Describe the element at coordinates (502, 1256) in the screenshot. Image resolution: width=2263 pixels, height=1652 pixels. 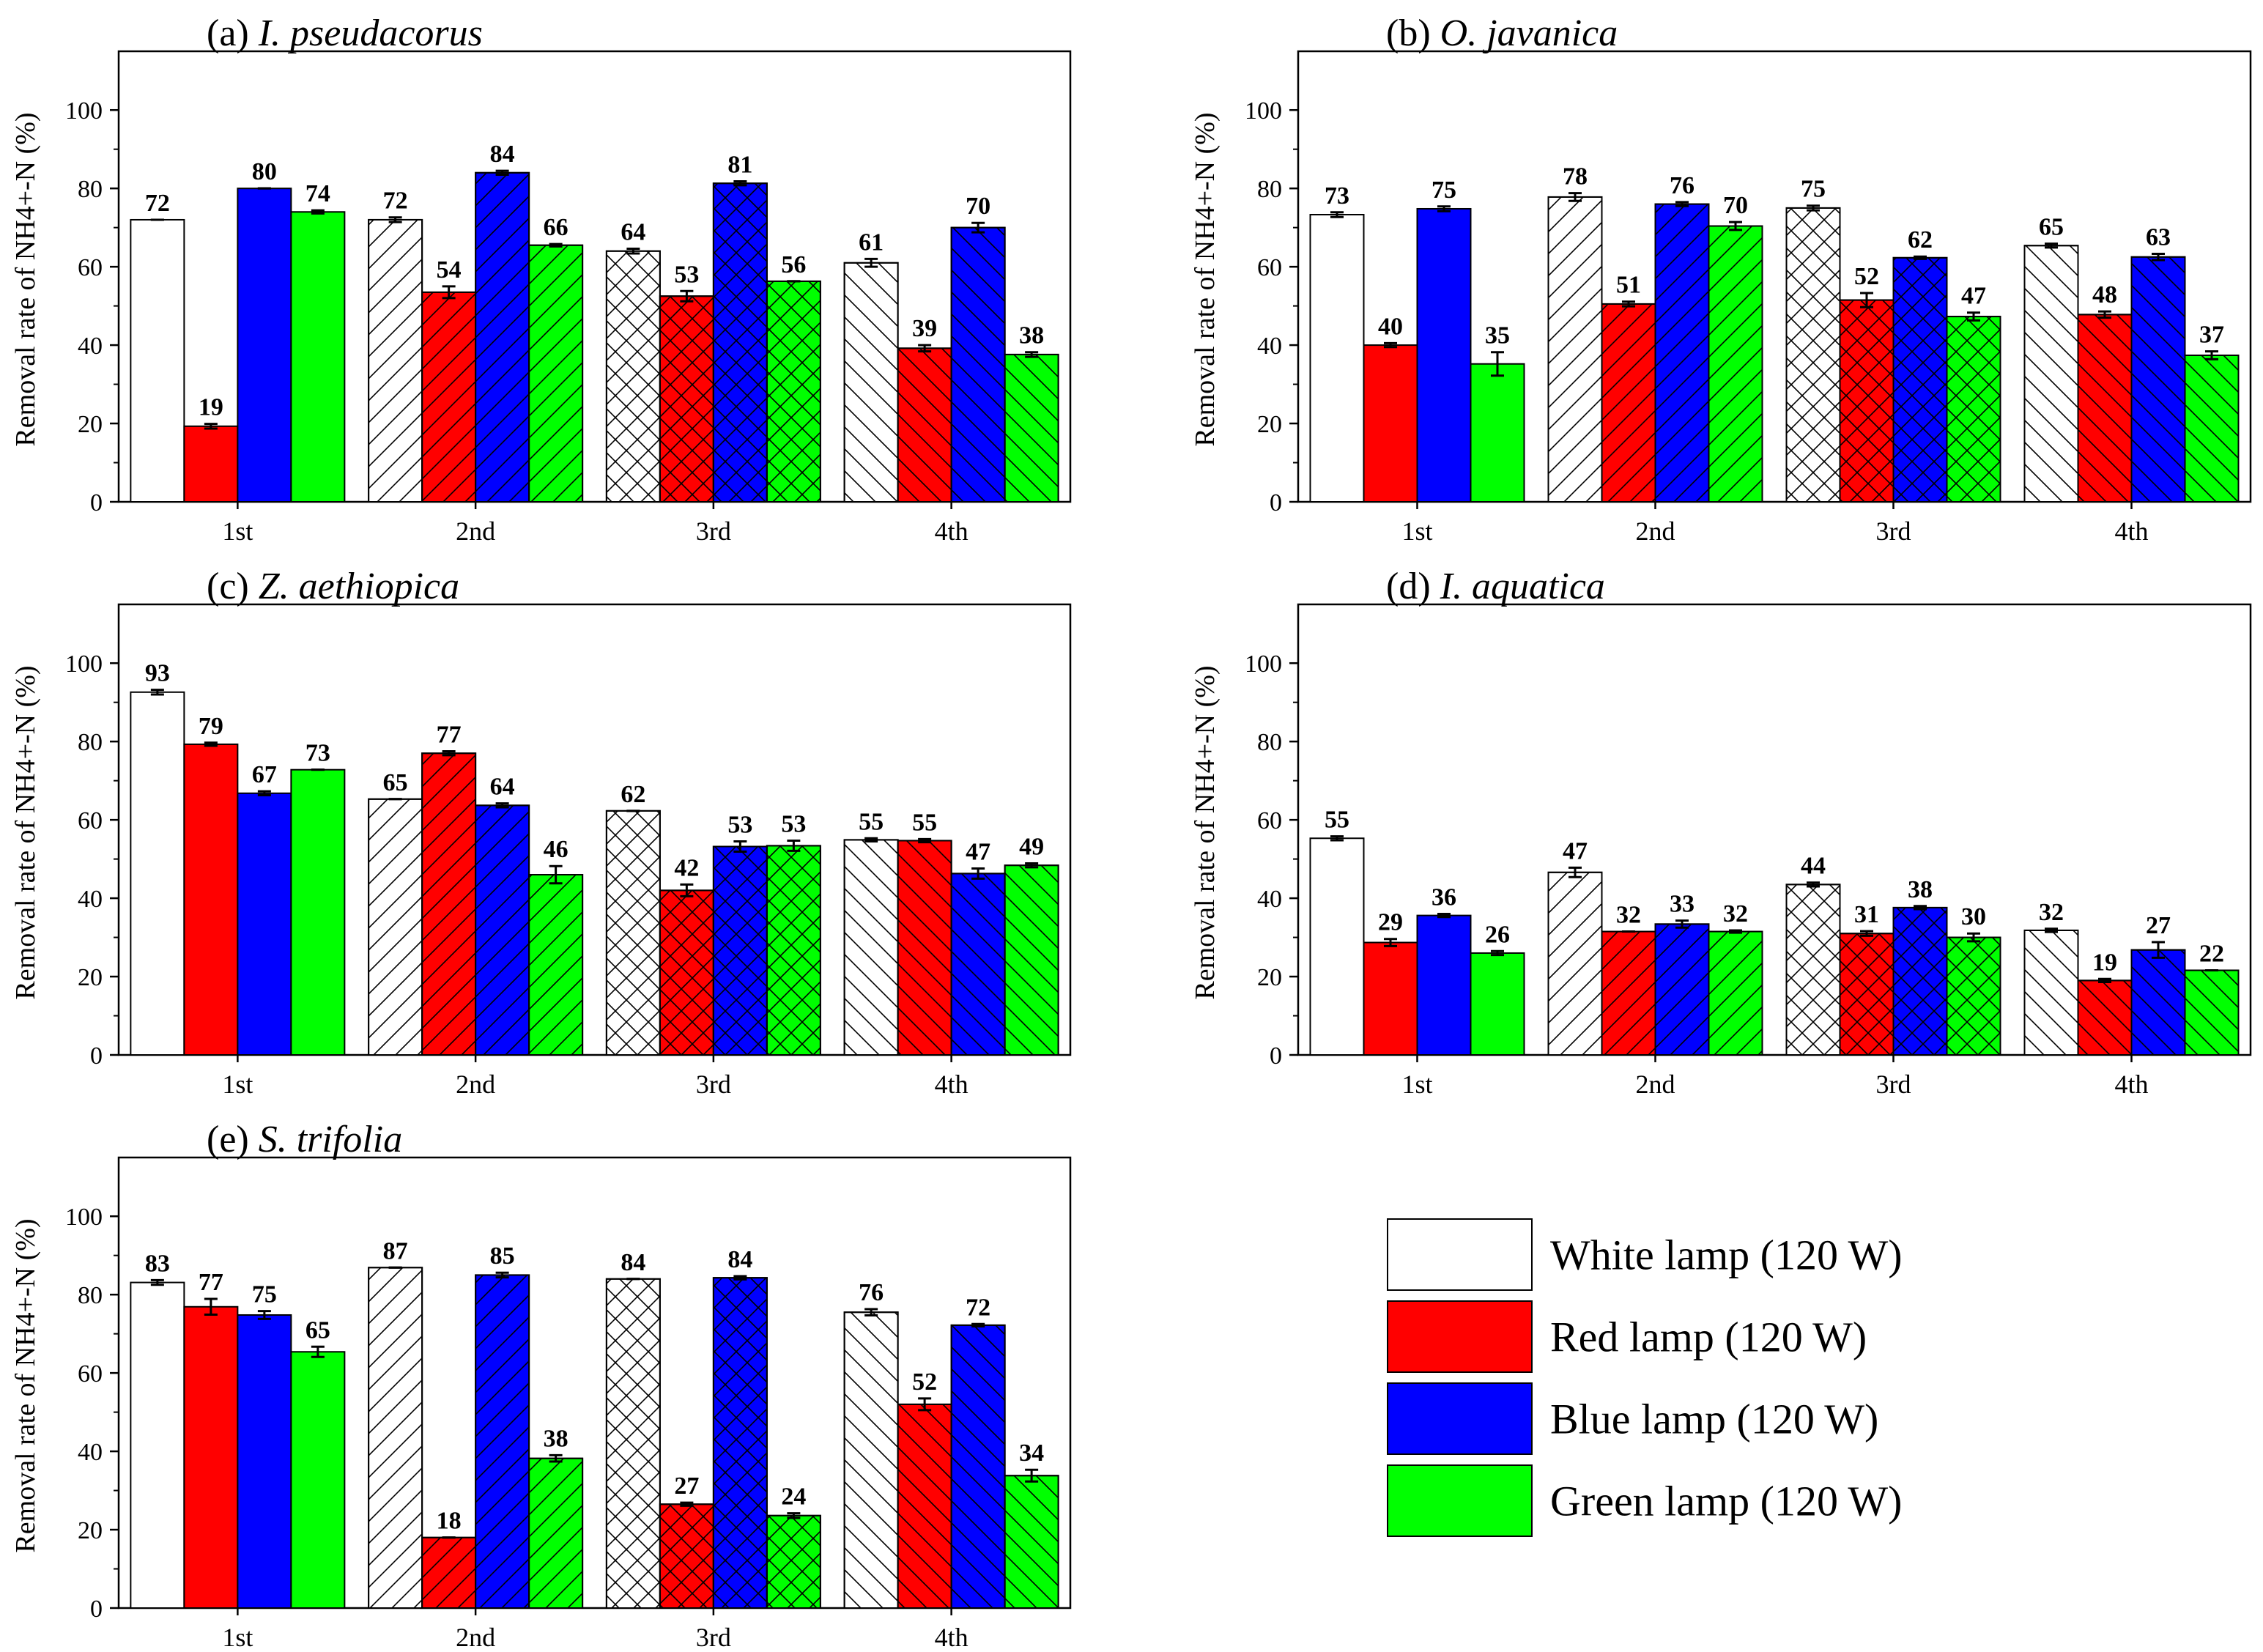
I see `data-label: 85` at that location.